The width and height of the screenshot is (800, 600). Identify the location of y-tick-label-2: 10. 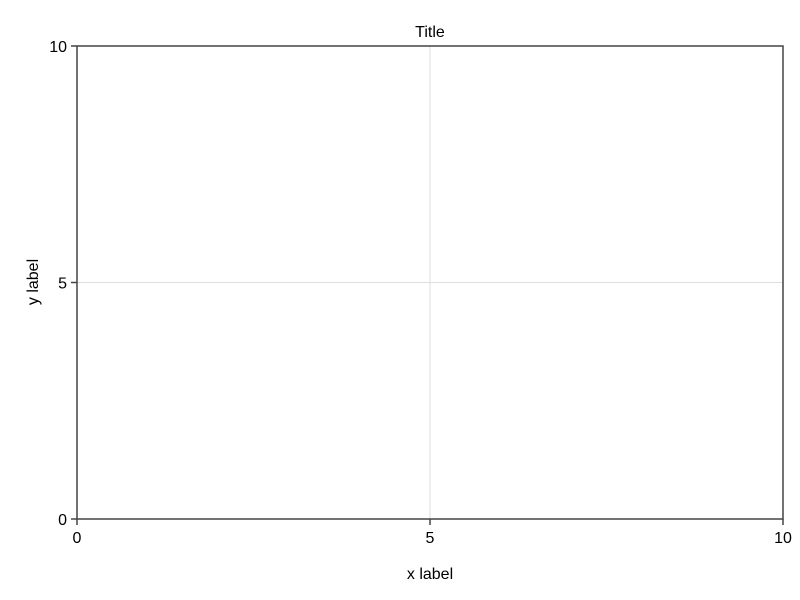
(58, 47).